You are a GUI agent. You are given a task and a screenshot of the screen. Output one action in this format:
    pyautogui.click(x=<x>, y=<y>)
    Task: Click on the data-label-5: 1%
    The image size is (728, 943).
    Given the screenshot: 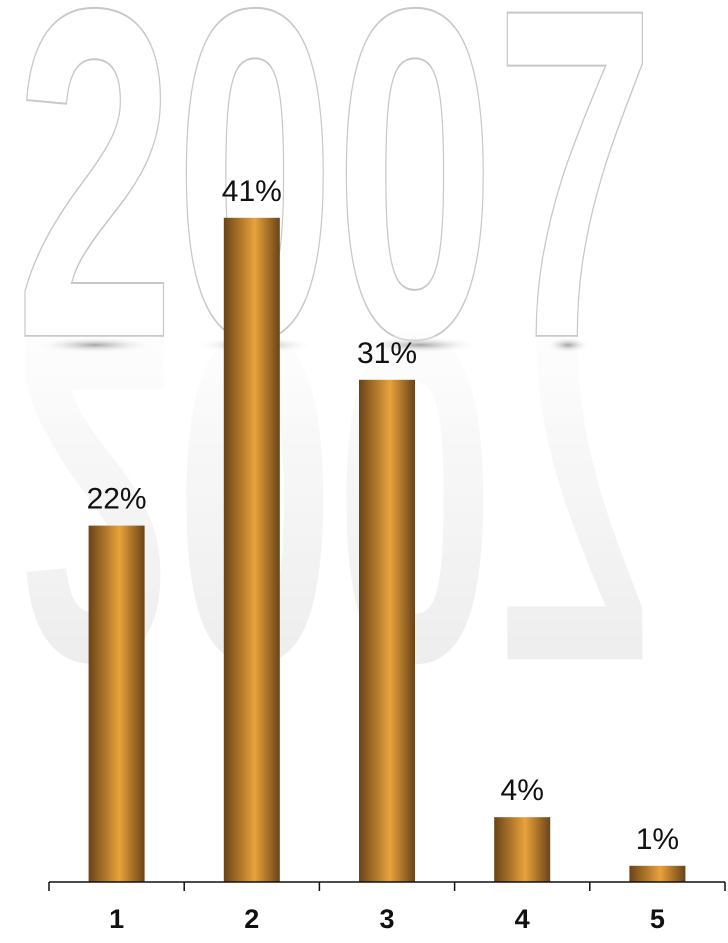 What is the action you would take?
    pyautogui.click(x=657, y=839)
    